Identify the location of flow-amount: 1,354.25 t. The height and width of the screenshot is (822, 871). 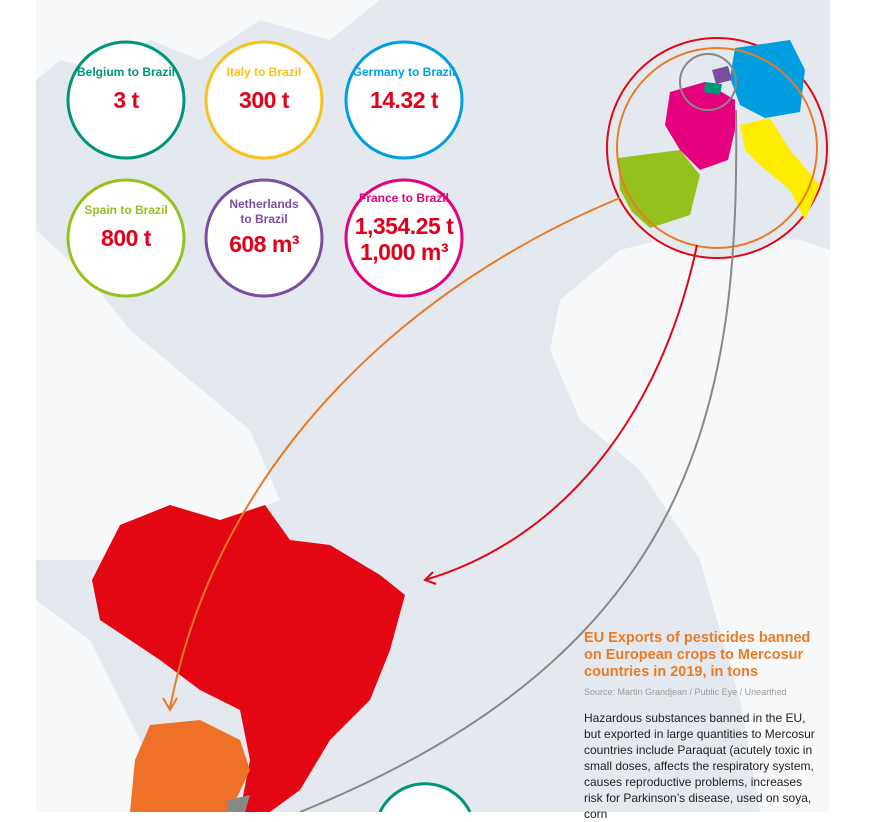
(404, 226).